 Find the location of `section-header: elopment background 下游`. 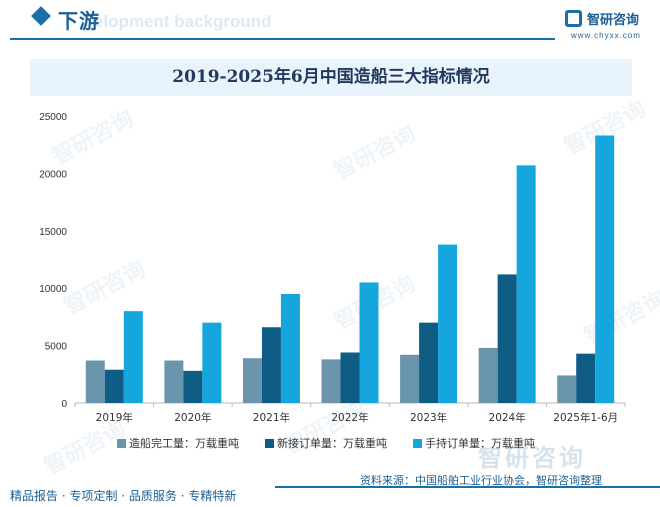

section-header: elopment background 下游 is located at coordinates (330, 21).